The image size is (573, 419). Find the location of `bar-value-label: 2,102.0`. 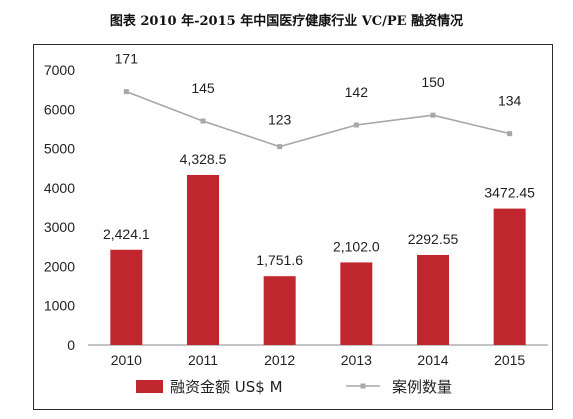

bar-value-label: 2,102.0 is located at coordinates (356, 246).